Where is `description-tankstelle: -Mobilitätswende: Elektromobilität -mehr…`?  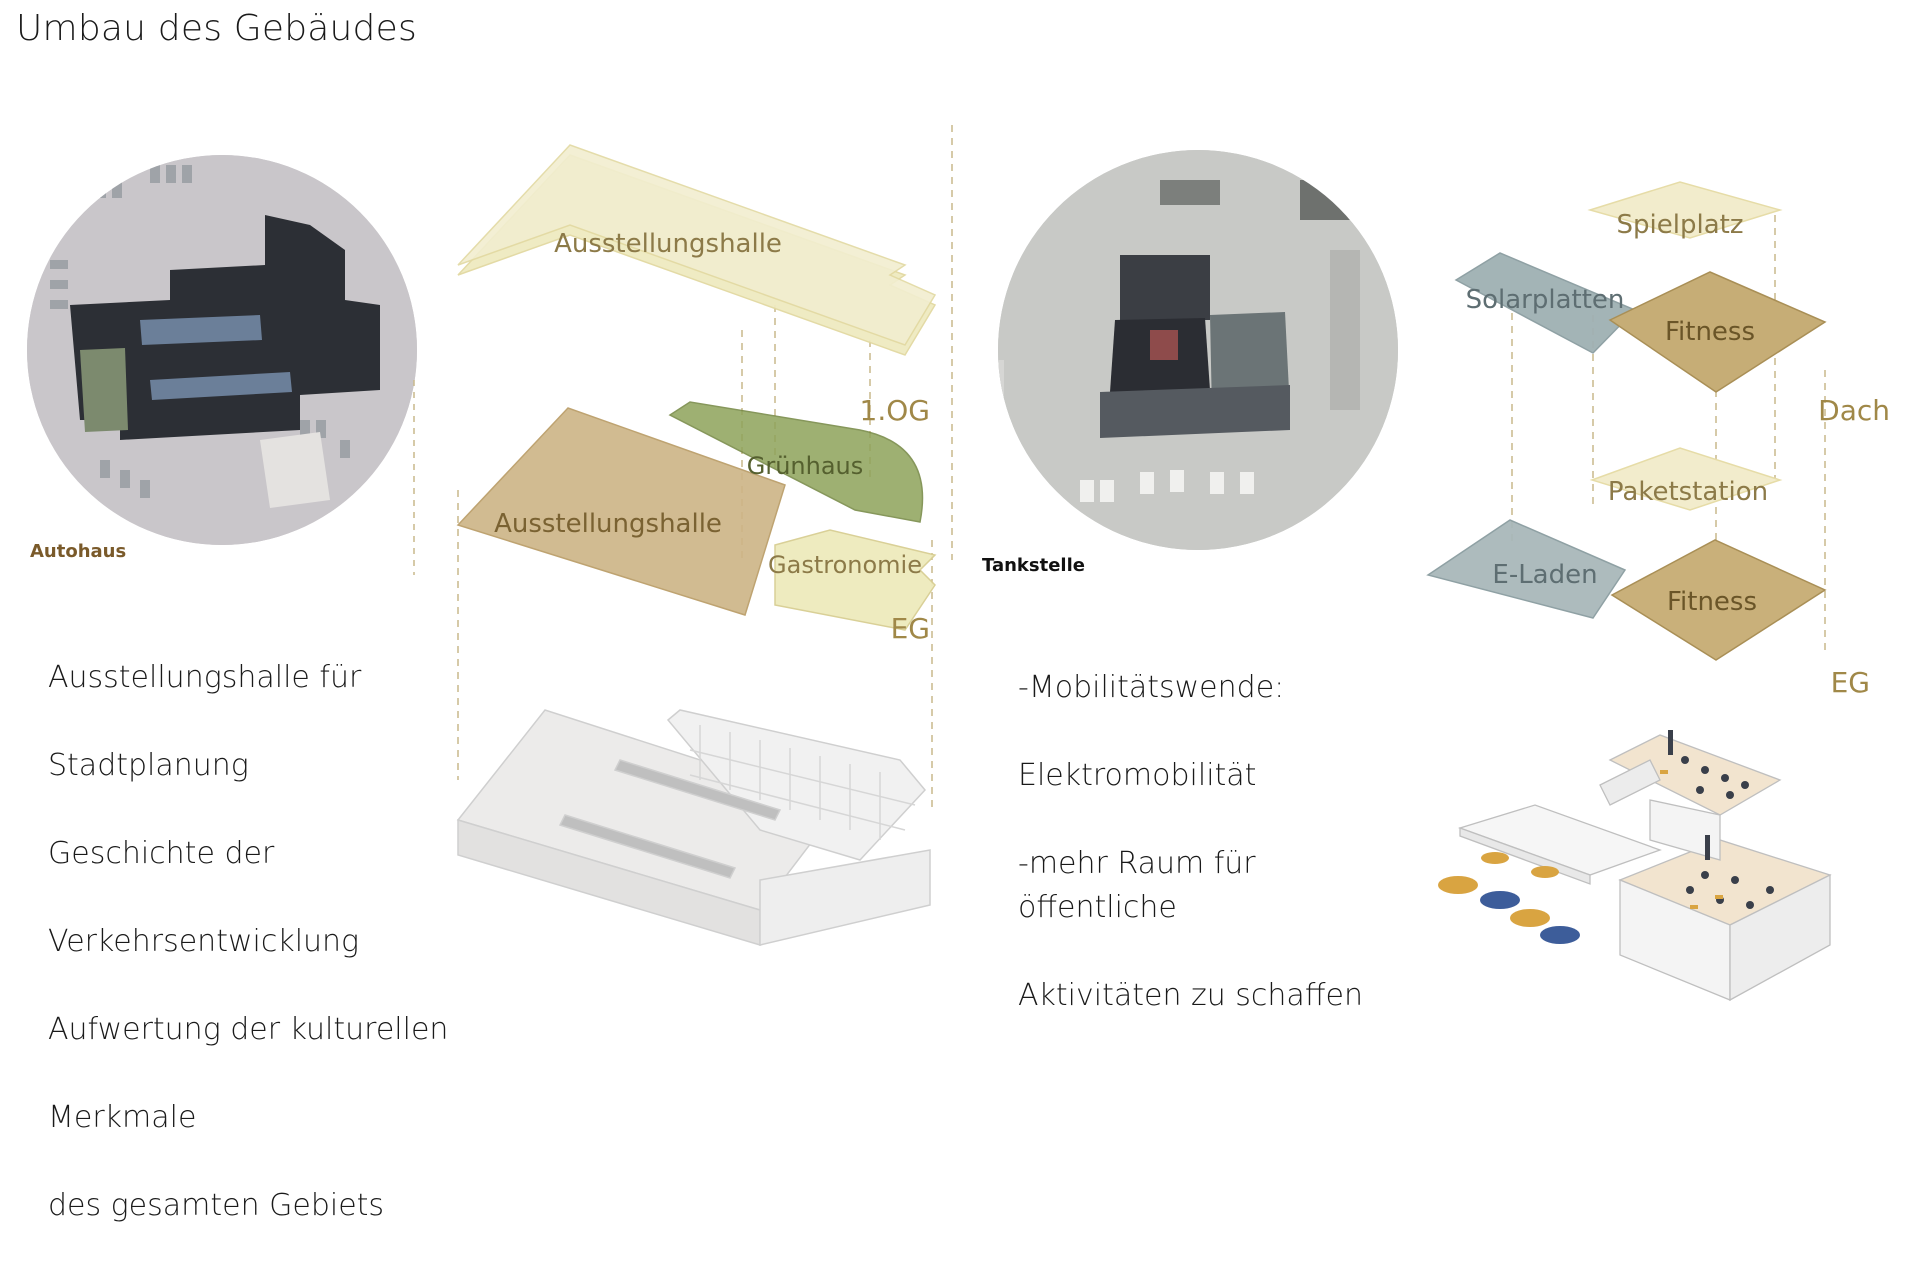 description-tankstelle: -Mobilitätswende: Elektromobilität -mehr… is located at coordinates (1218, 842).